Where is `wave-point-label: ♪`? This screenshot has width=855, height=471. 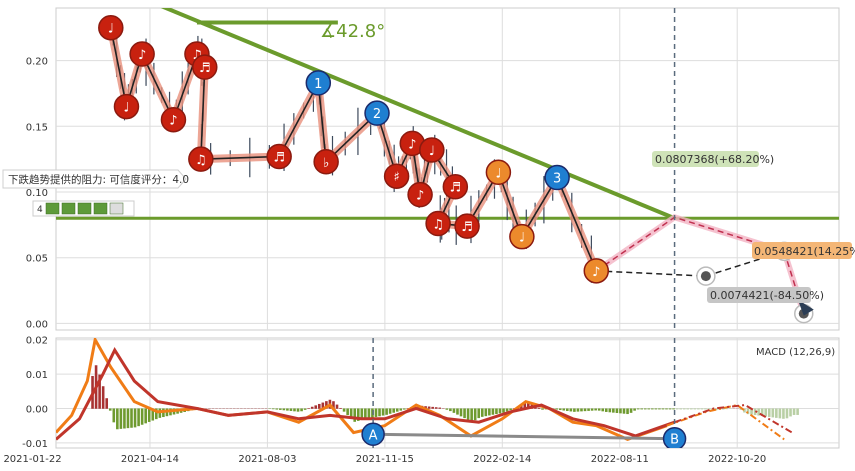
wave-point-label: ♪ is located at coordinates (142, 55).